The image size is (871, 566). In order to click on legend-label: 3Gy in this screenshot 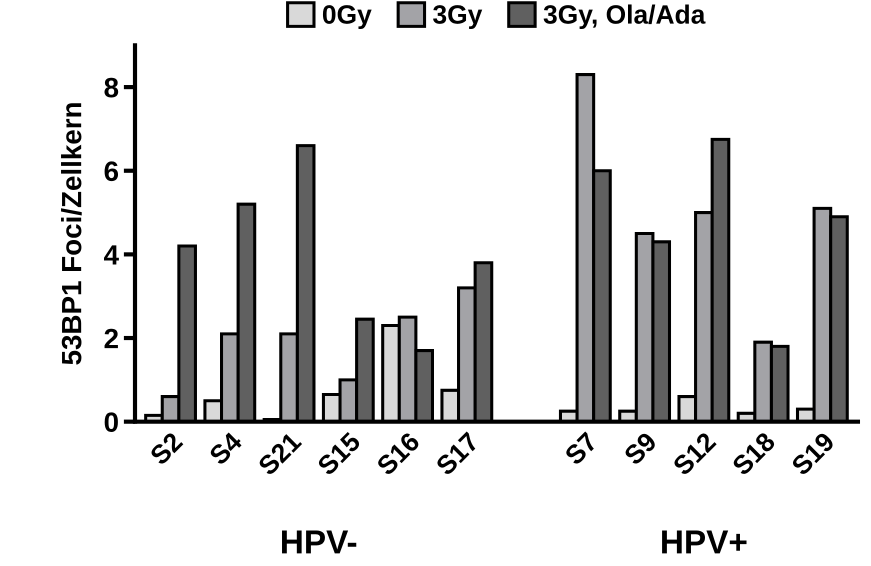, I will do `click(457, 17)`.